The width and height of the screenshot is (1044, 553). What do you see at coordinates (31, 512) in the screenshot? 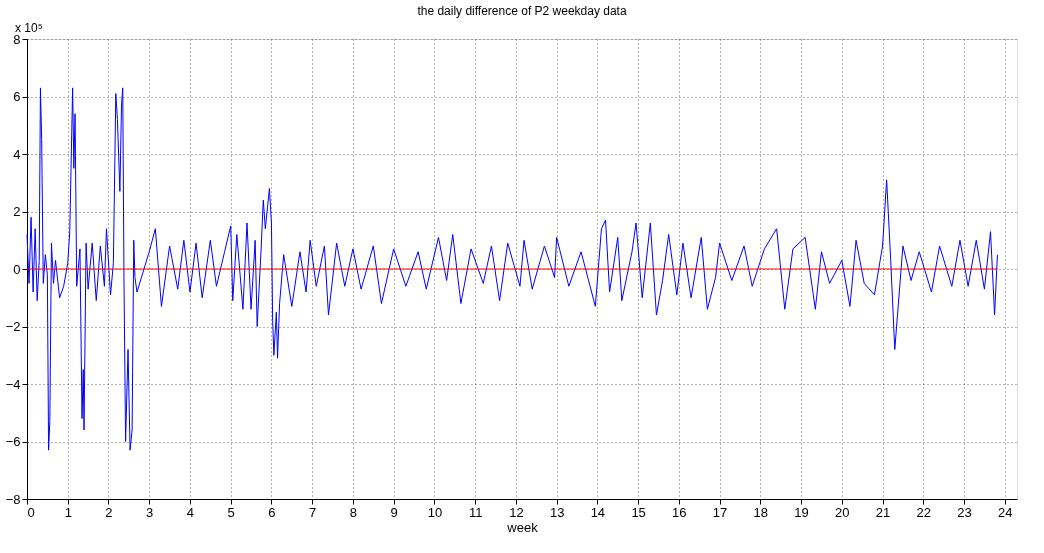
I see `x-tick-label: 0` at bounding box center [31, 512].